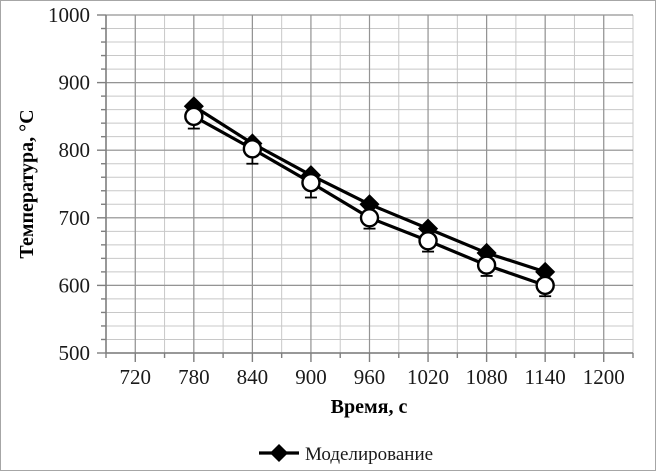 Image resolution: width=656 pixels, height=471 pixels. Describe the element at coordinates (136, 377) in the screenshot. I see `x-tick-label: 720` at that location.